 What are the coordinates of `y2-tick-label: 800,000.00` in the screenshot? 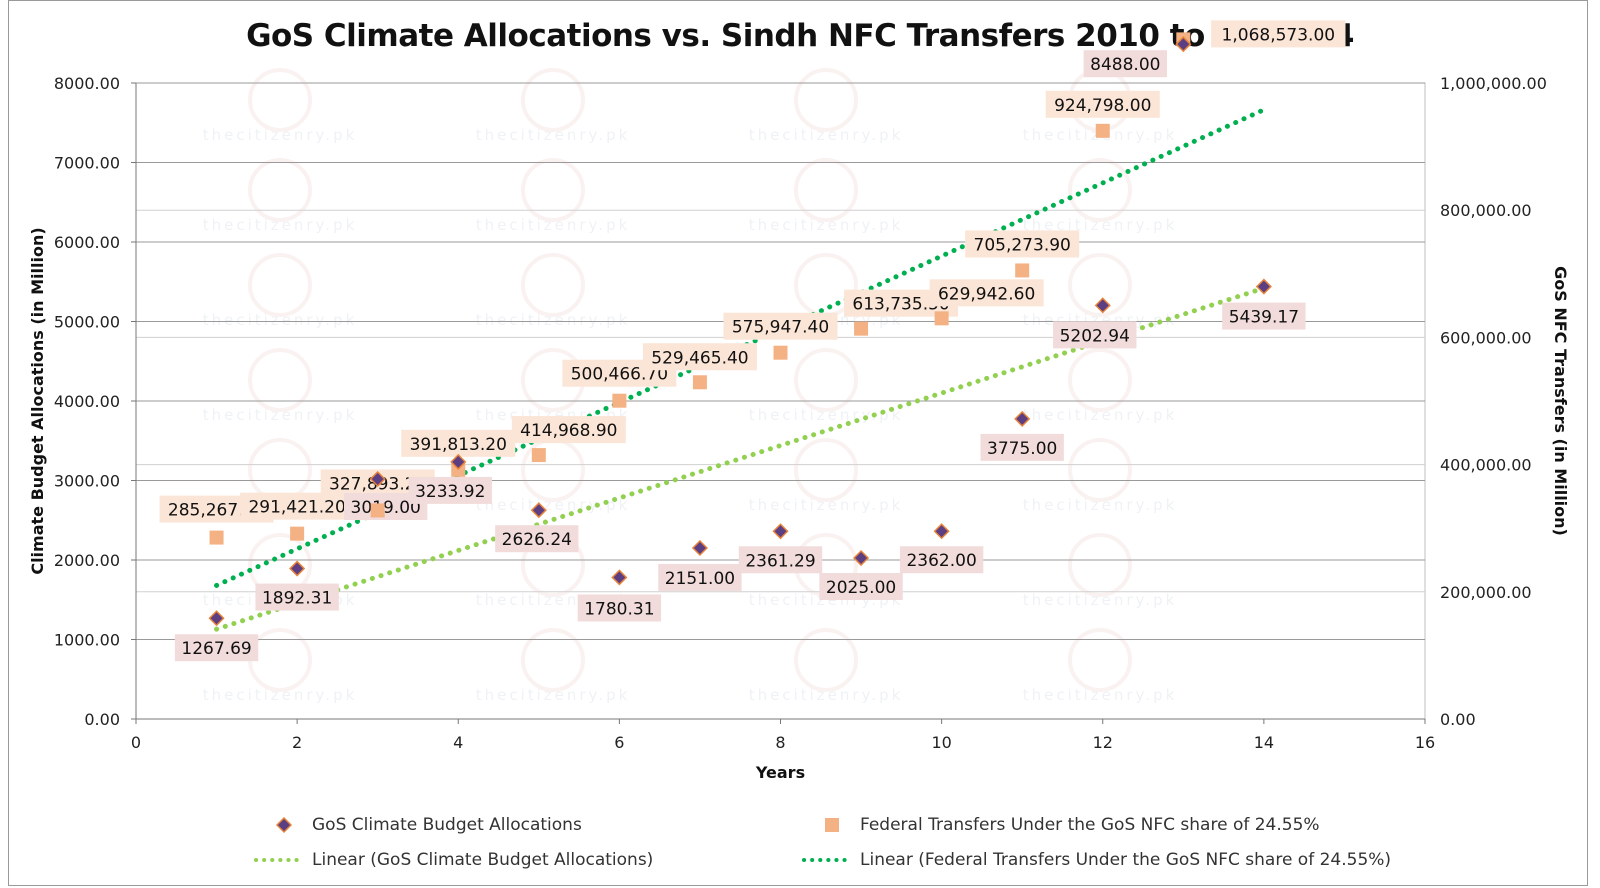 It's located at (1486, 210).